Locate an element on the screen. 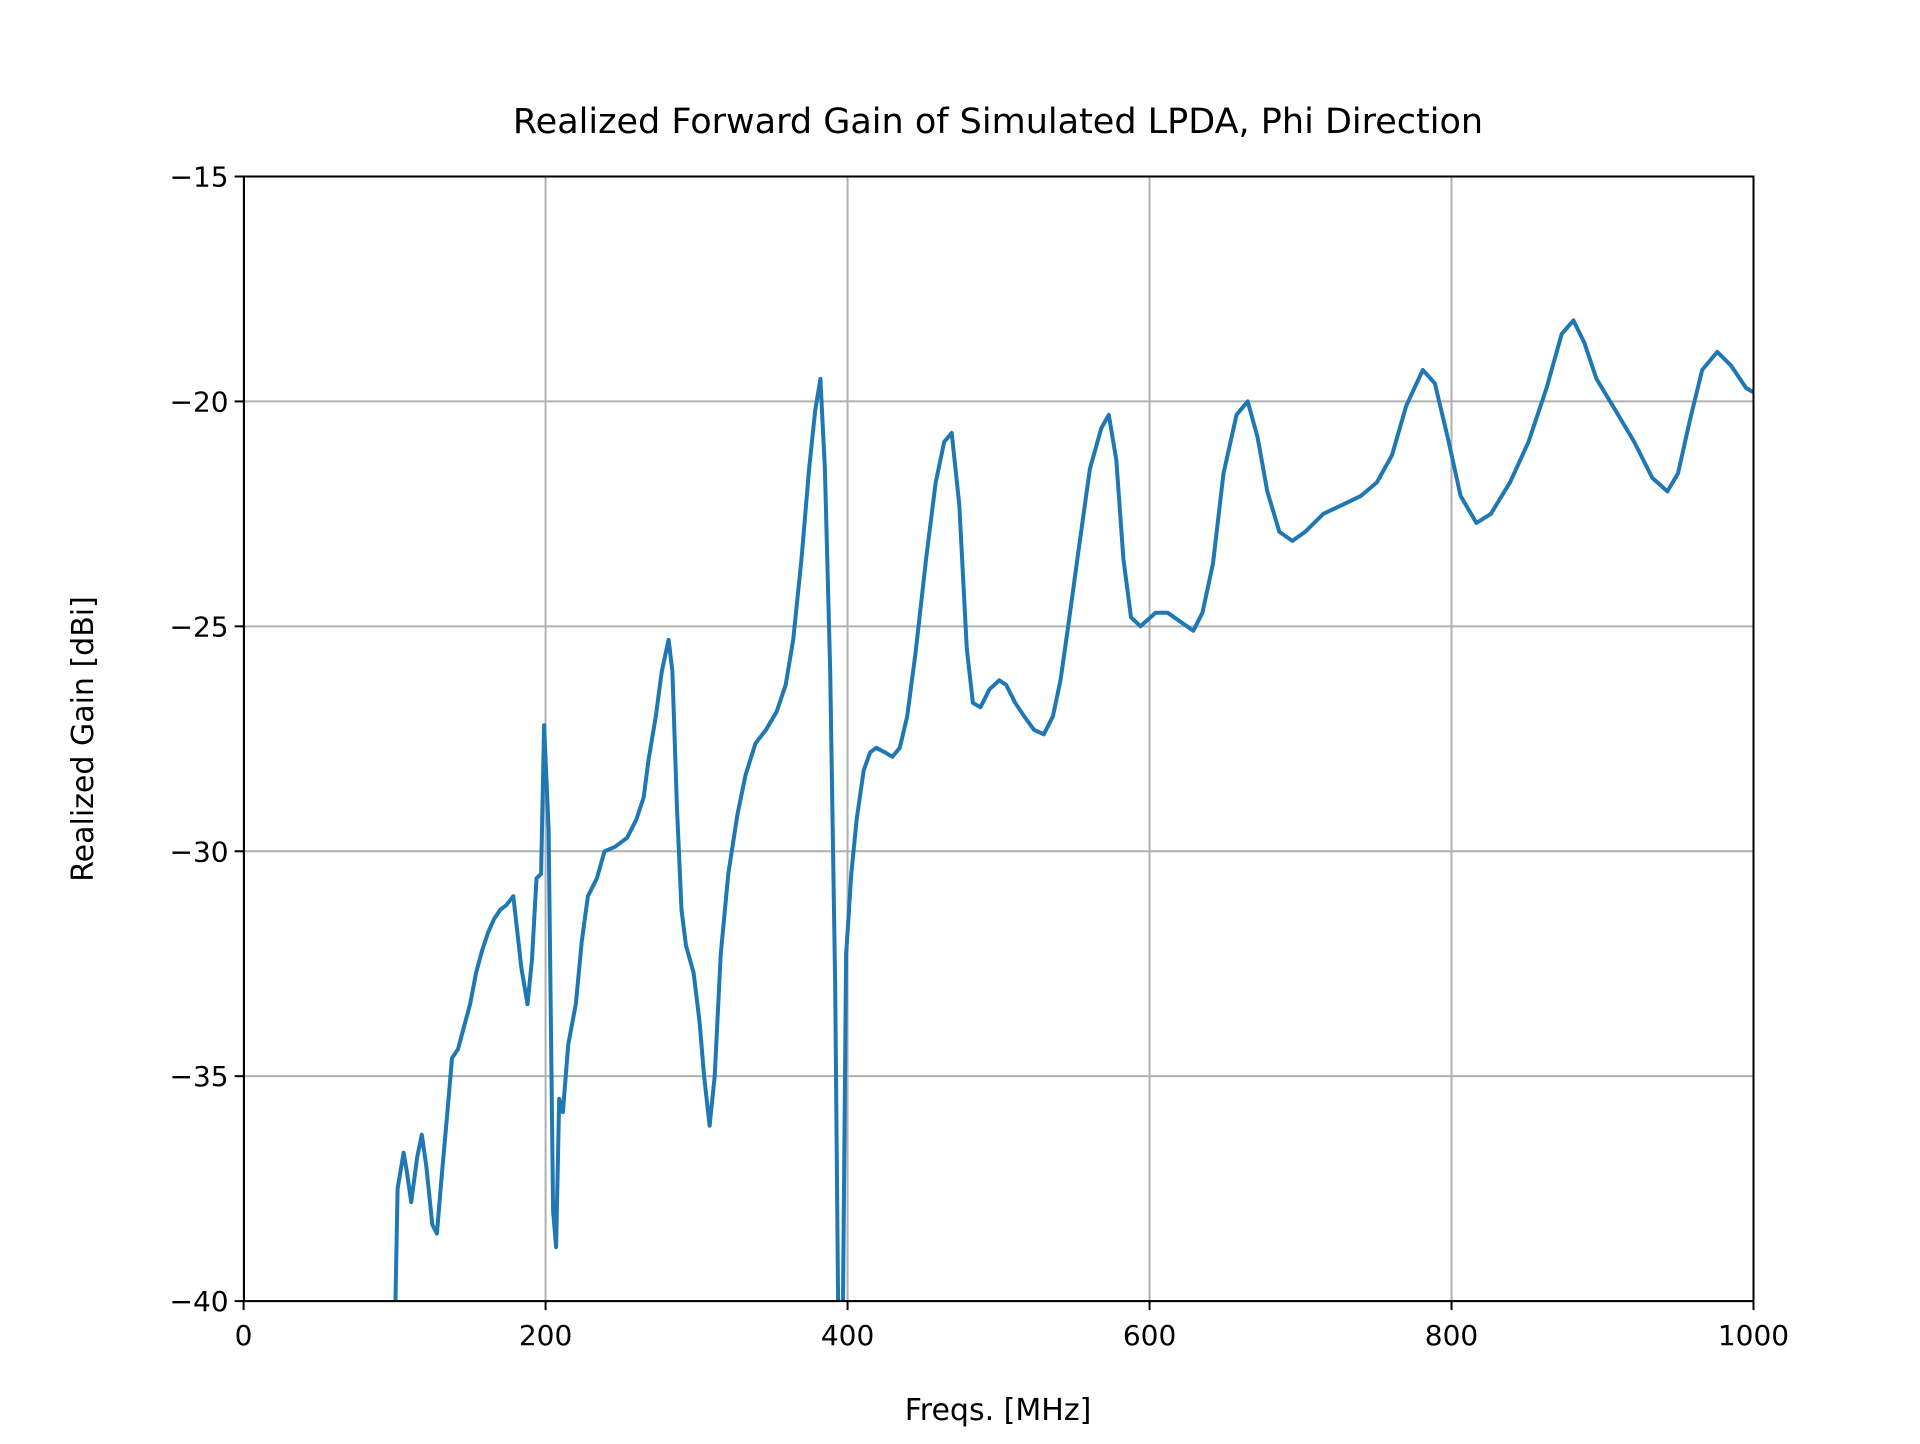 The width and height of the screenshot is (1920, 1444). y-tick-label: −15 is located at coordinates (199, 177).